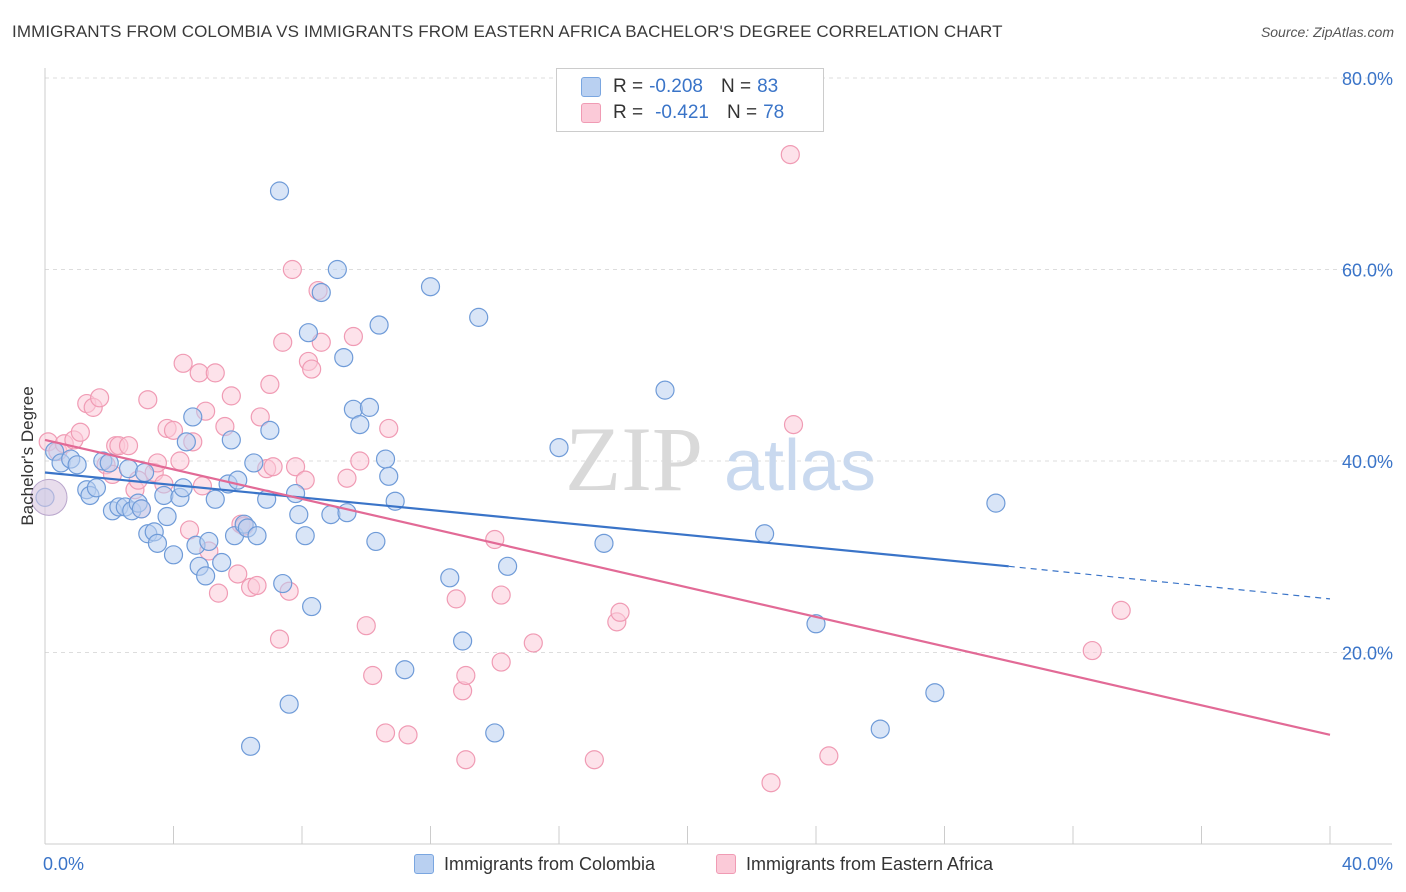  What do you see at coordinates (676, 86) in the screenshot?
I see `legend-r-value: -0.208` at bounding box center [676, 86].